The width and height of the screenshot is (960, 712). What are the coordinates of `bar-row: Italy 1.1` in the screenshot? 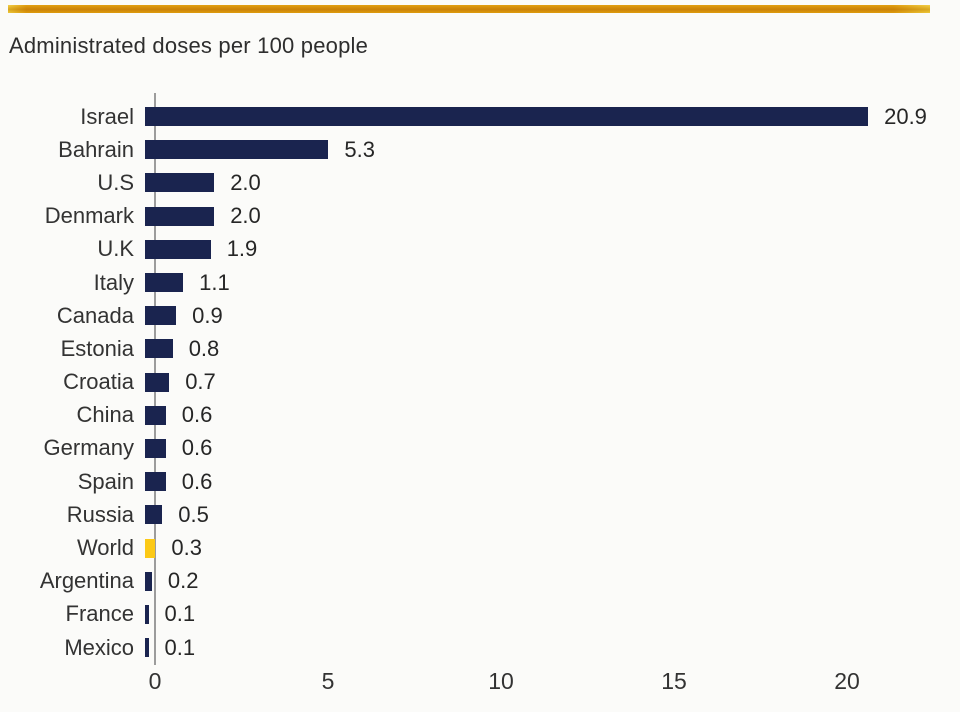 It's located at (480, 282).